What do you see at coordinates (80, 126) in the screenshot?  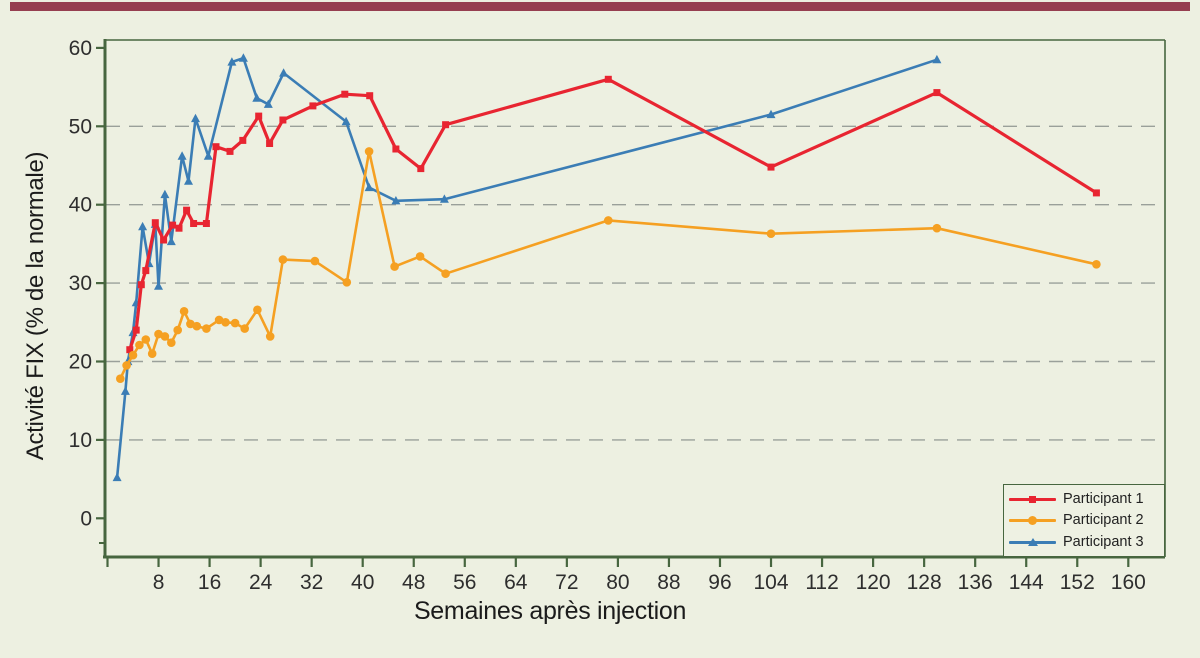 I see `y-tick-label: 50` at bounding box center [80, 126].